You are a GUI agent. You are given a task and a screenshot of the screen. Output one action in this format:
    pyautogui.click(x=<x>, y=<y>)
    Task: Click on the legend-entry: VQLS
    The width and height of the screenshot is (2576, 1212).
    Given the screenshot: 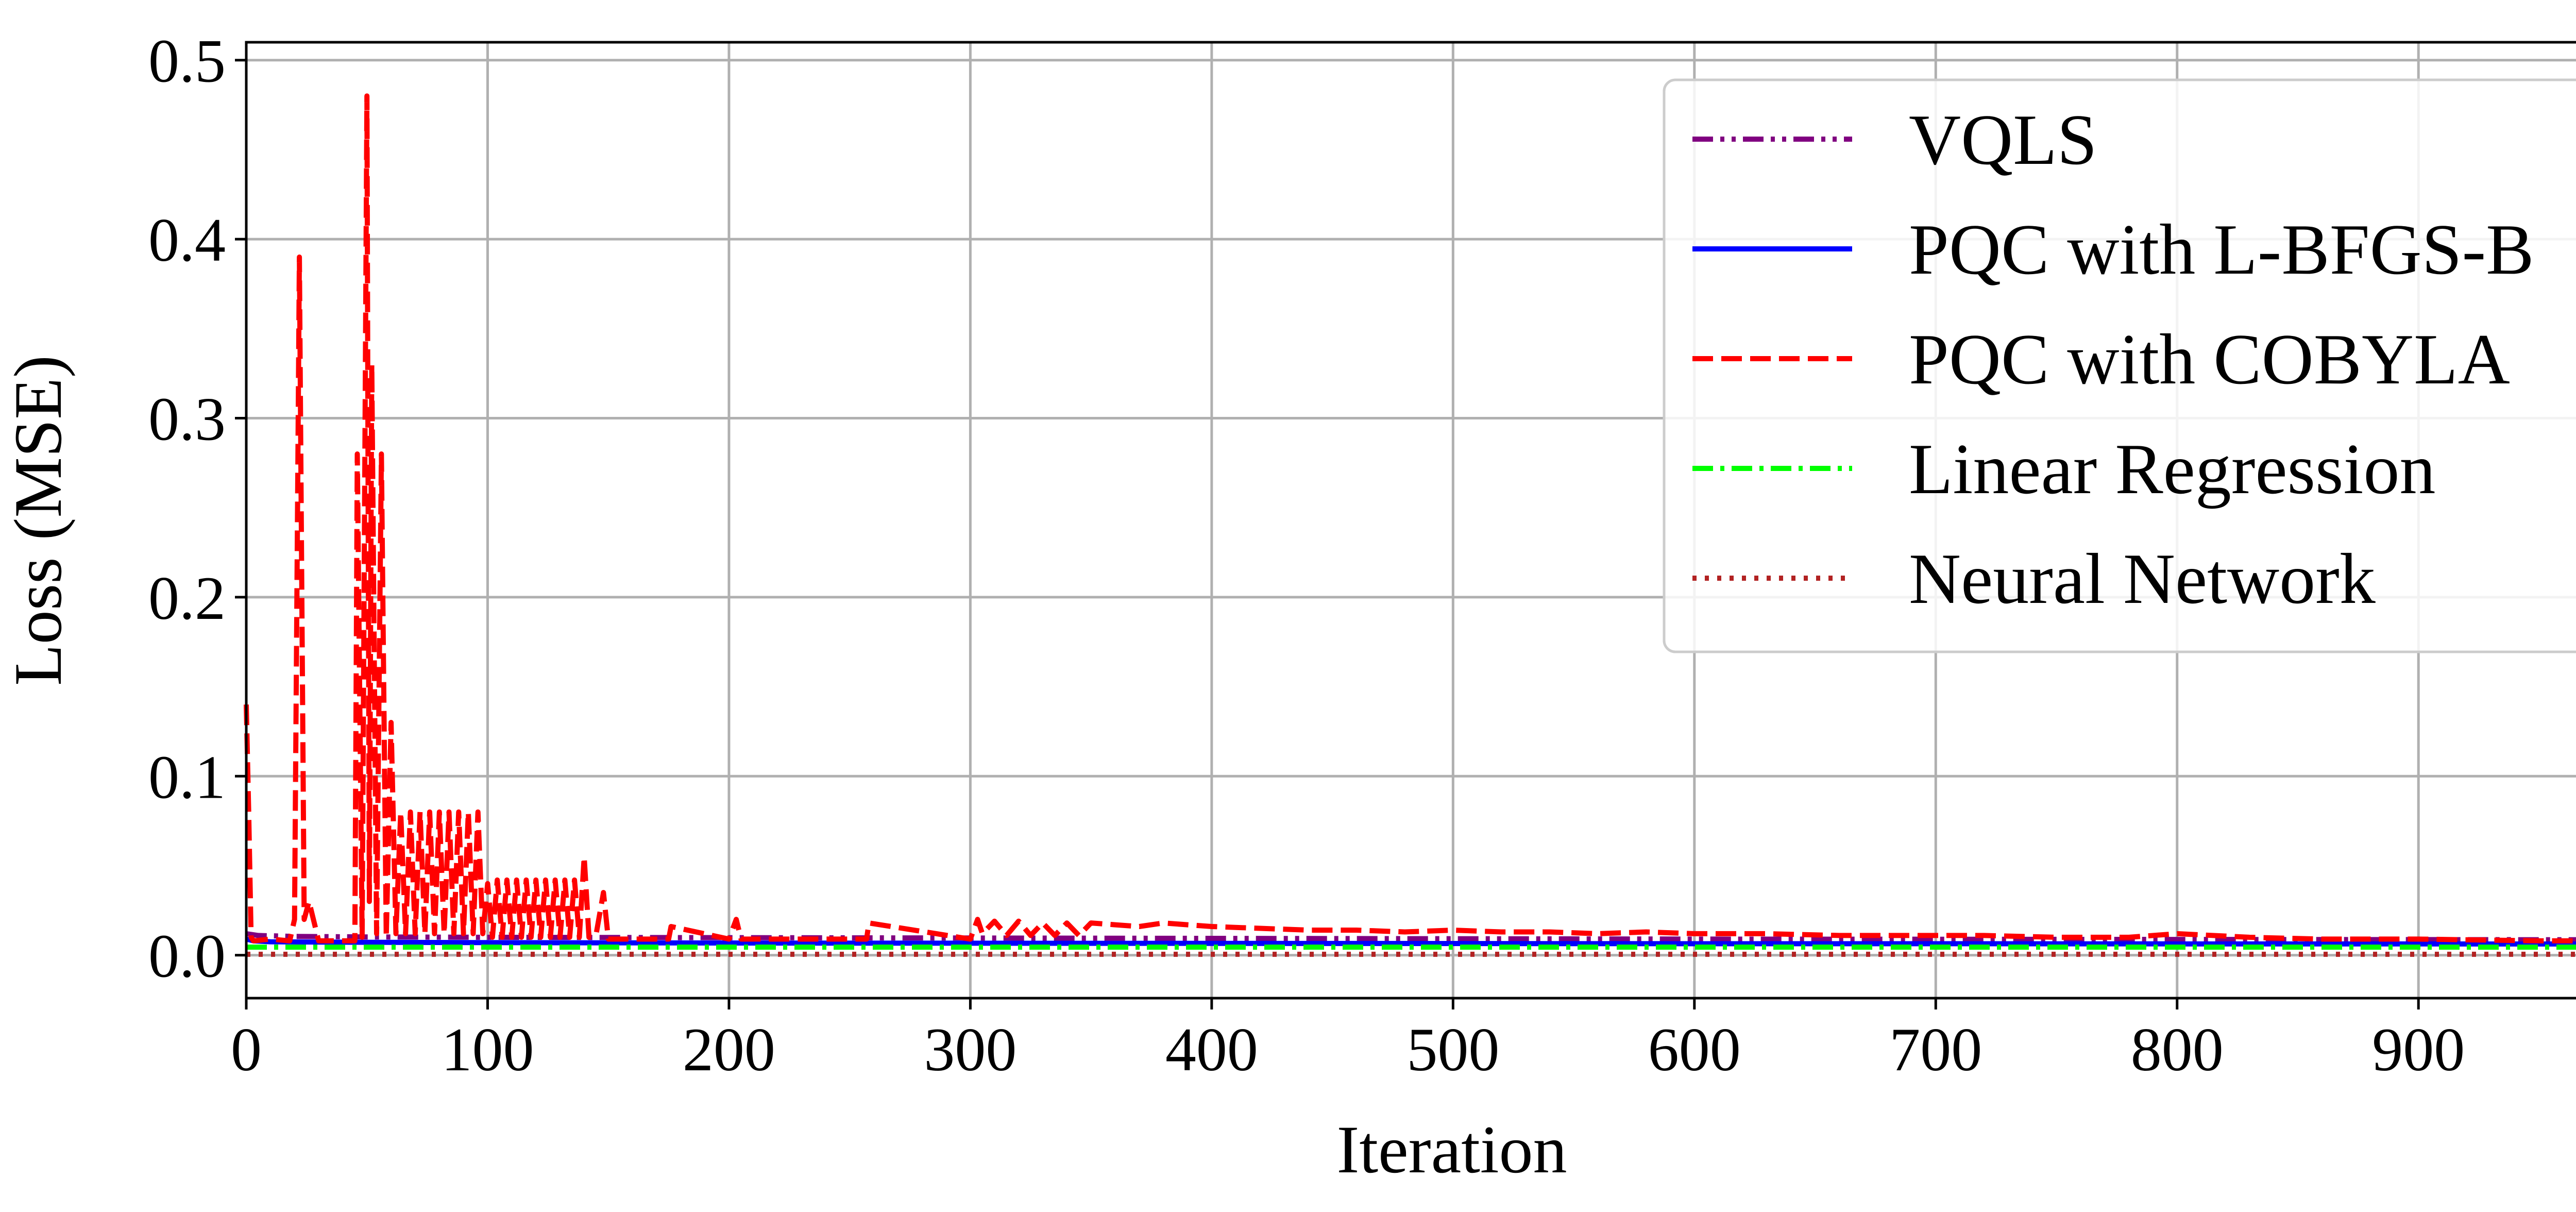 What is the action you would take?
    pyautogui.click(x=1894, y=140)
    